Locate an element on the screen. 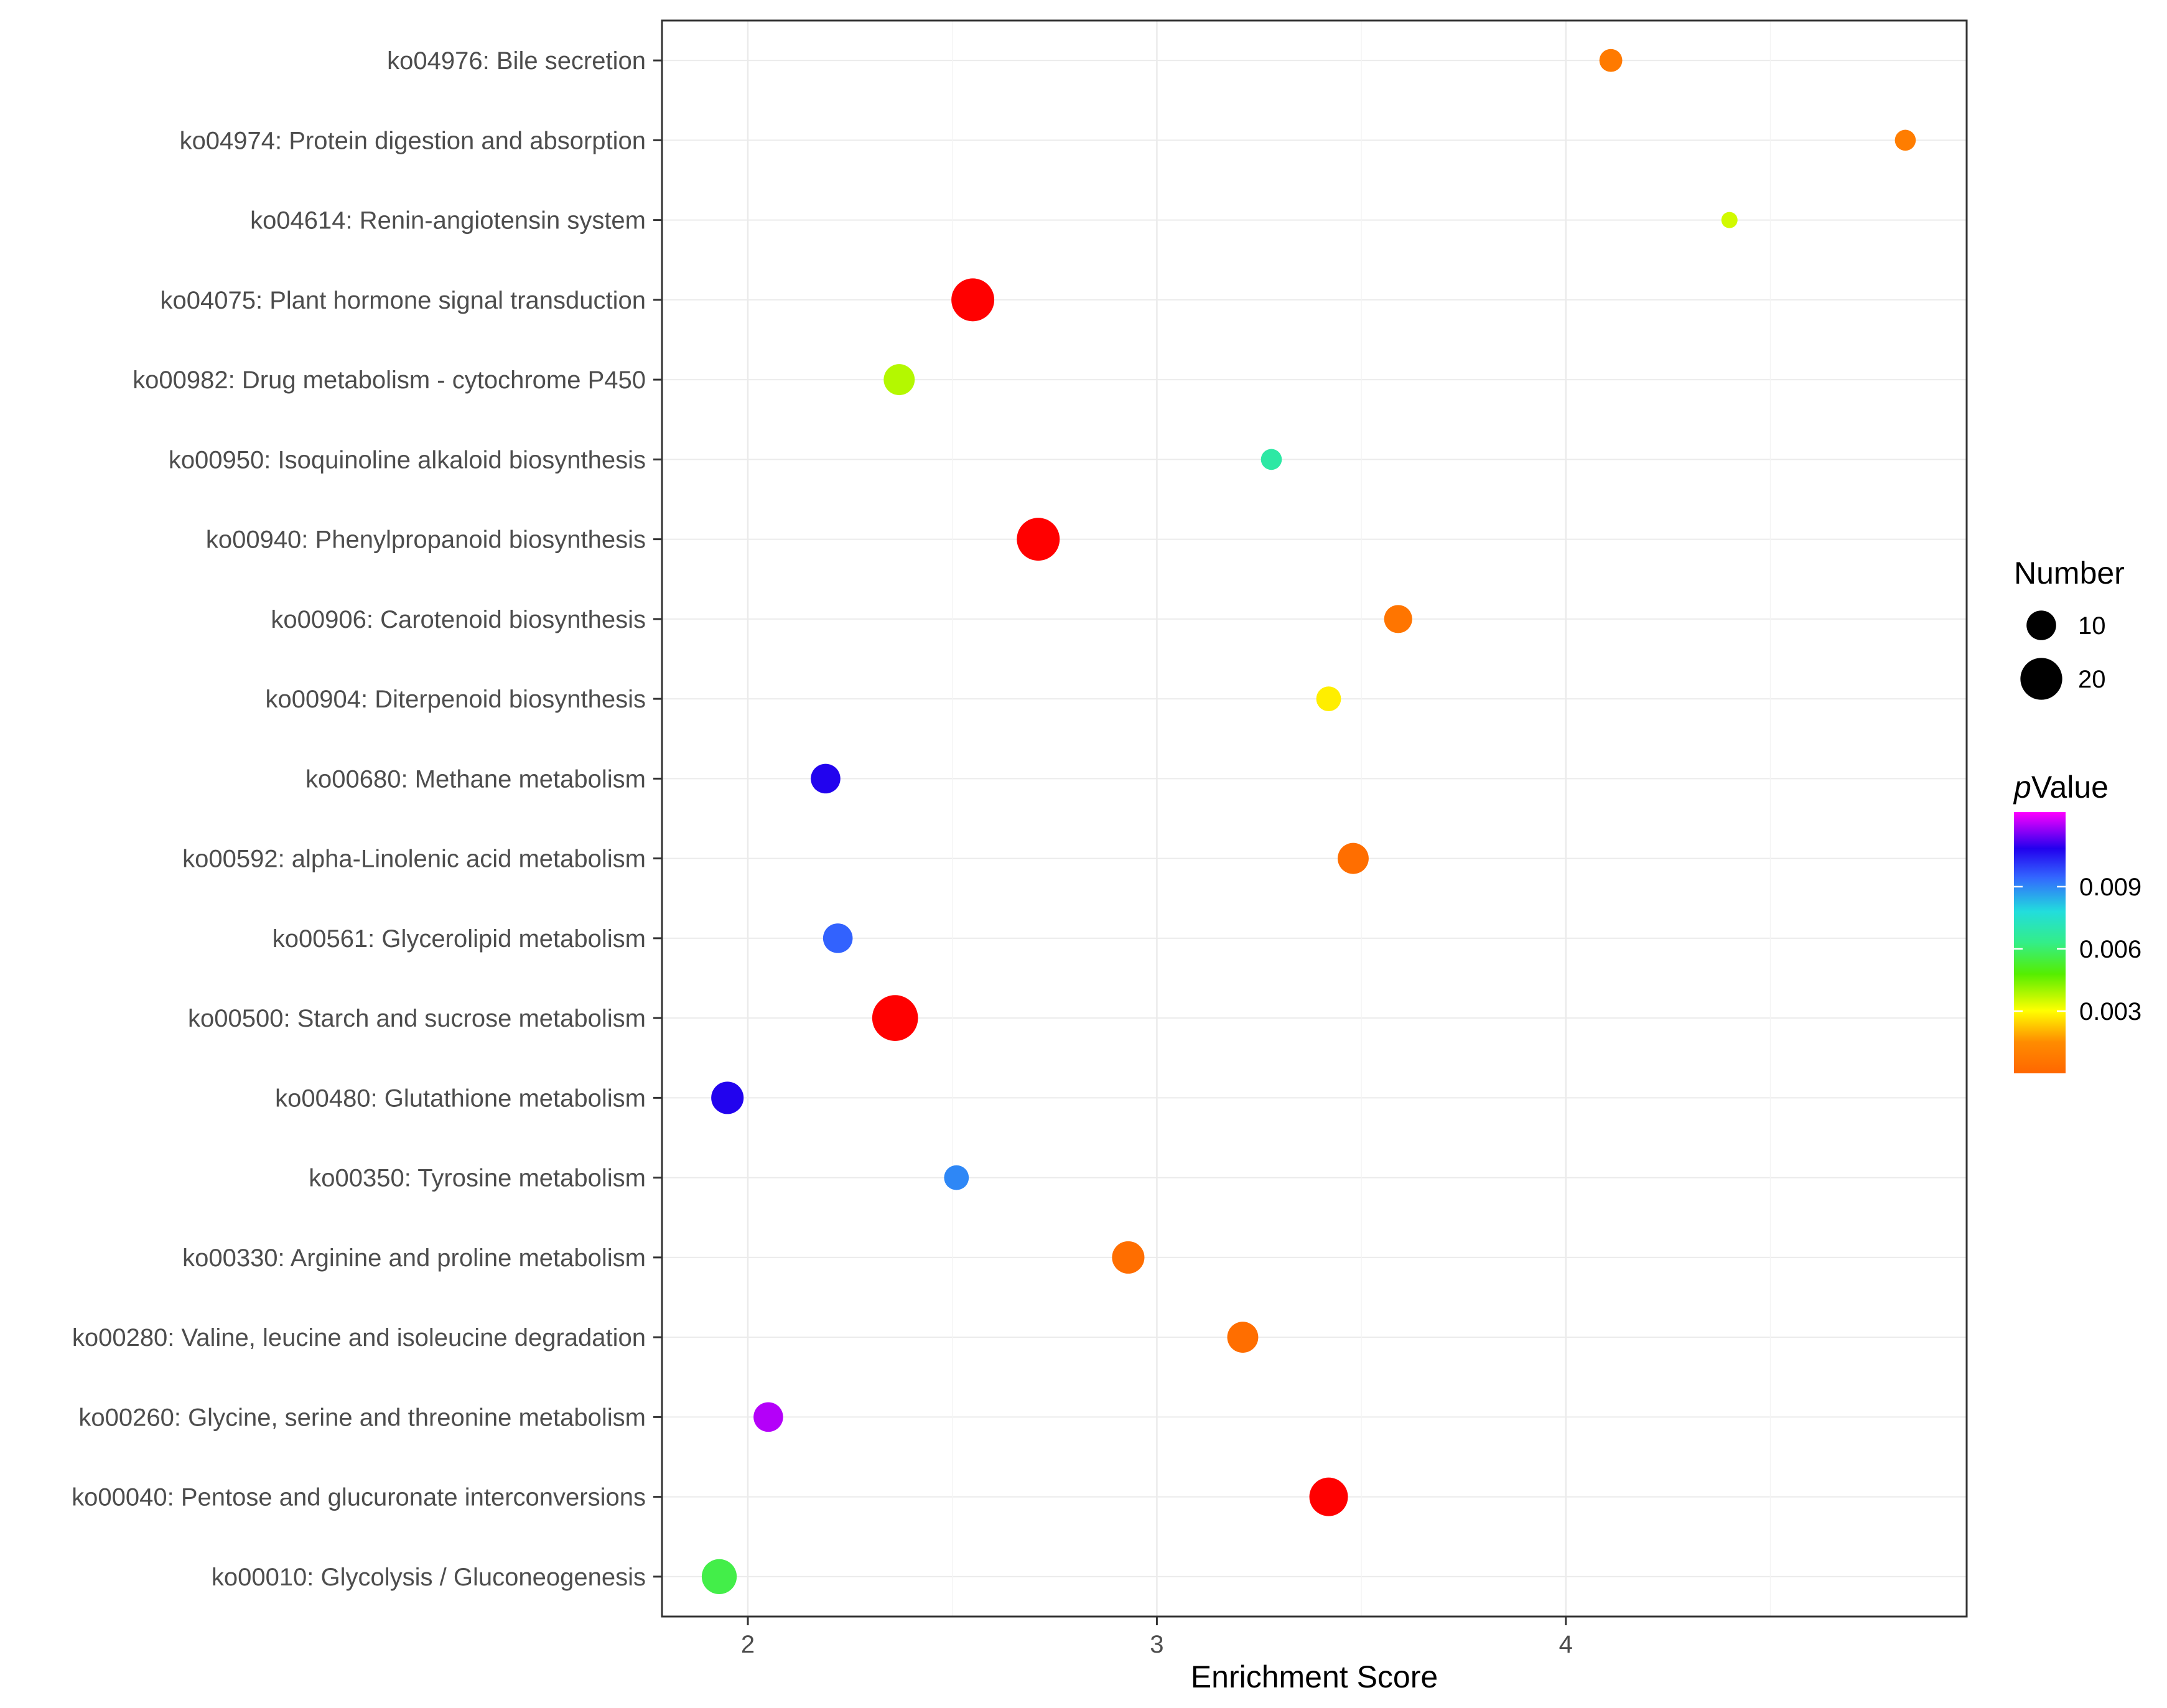 This screenshot has width=2167, height=1708. color-legend-label: 0.003 is located at coordinates (2110, 1011).